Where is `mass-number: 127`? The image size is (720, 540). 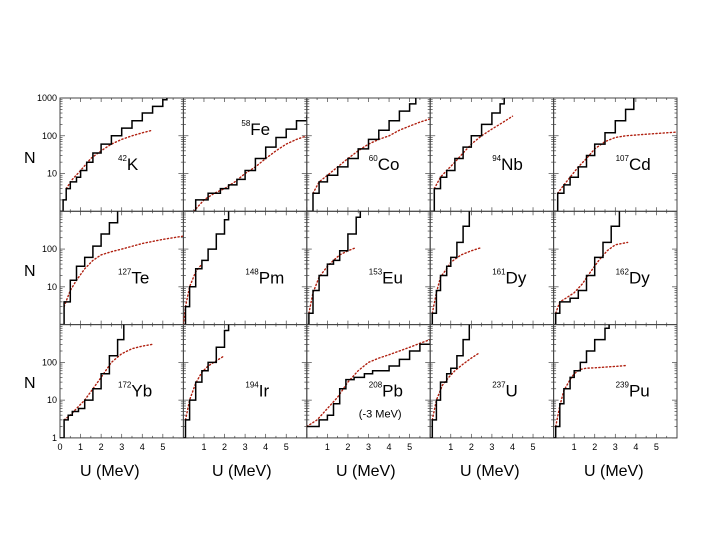
mass-number: 127 is located at coordinates (125, 271).